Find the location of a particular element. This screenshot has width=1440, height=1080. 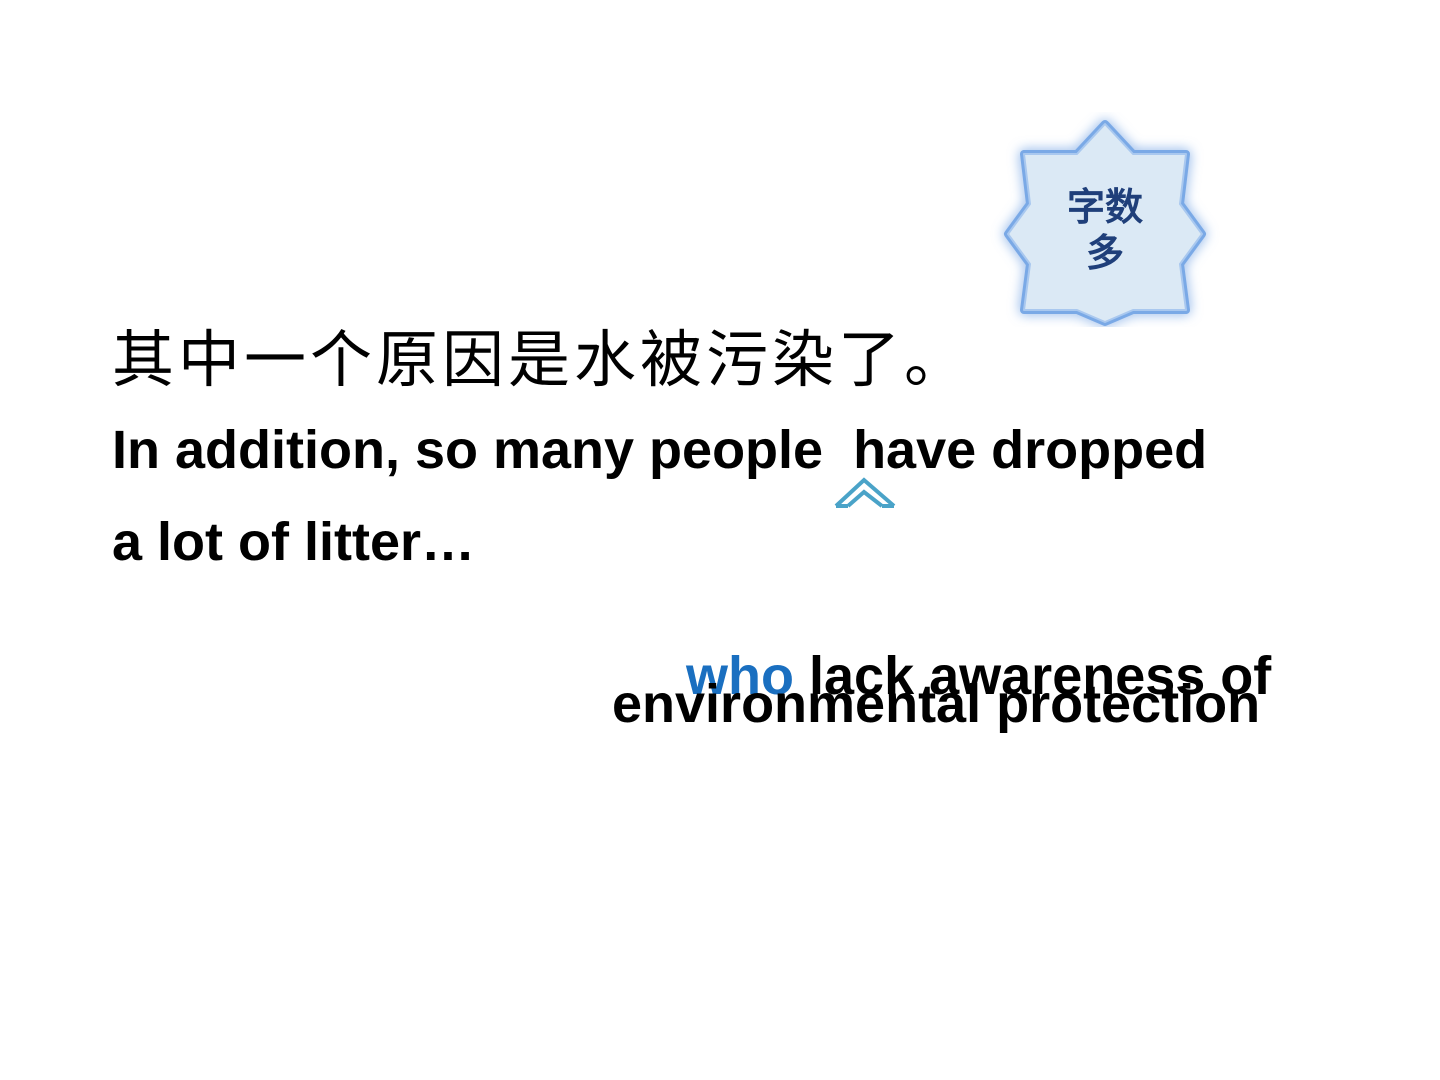

word-count-badge: 字数 多 is located at coordinates (1105, 219).